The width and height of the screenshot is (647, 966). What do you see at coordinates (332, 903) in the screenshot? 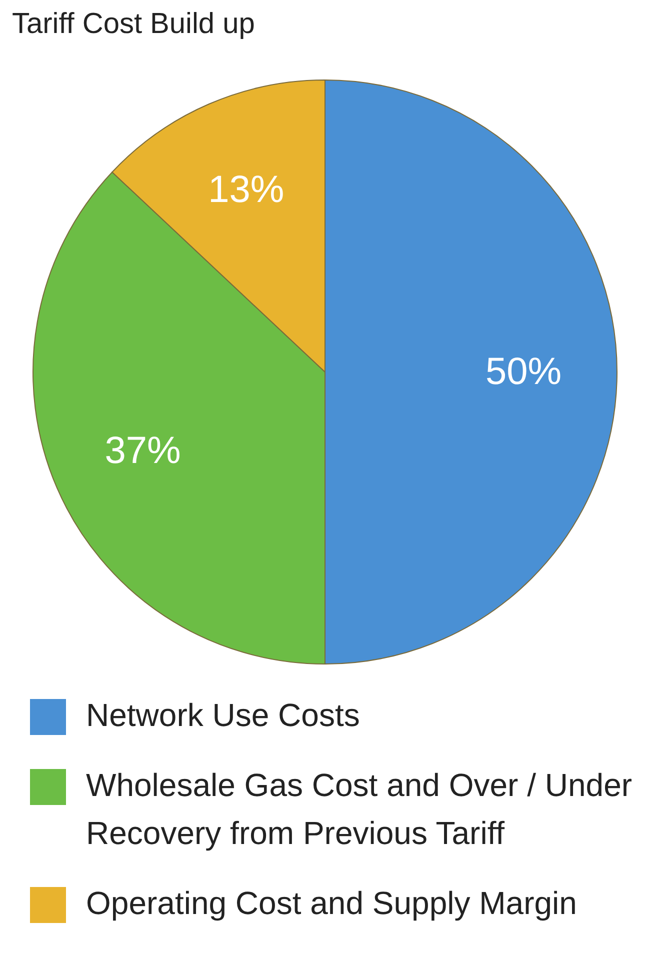
I see `legend-label: Operating Cost and Supply Margin` at bounding box center [332, 903].